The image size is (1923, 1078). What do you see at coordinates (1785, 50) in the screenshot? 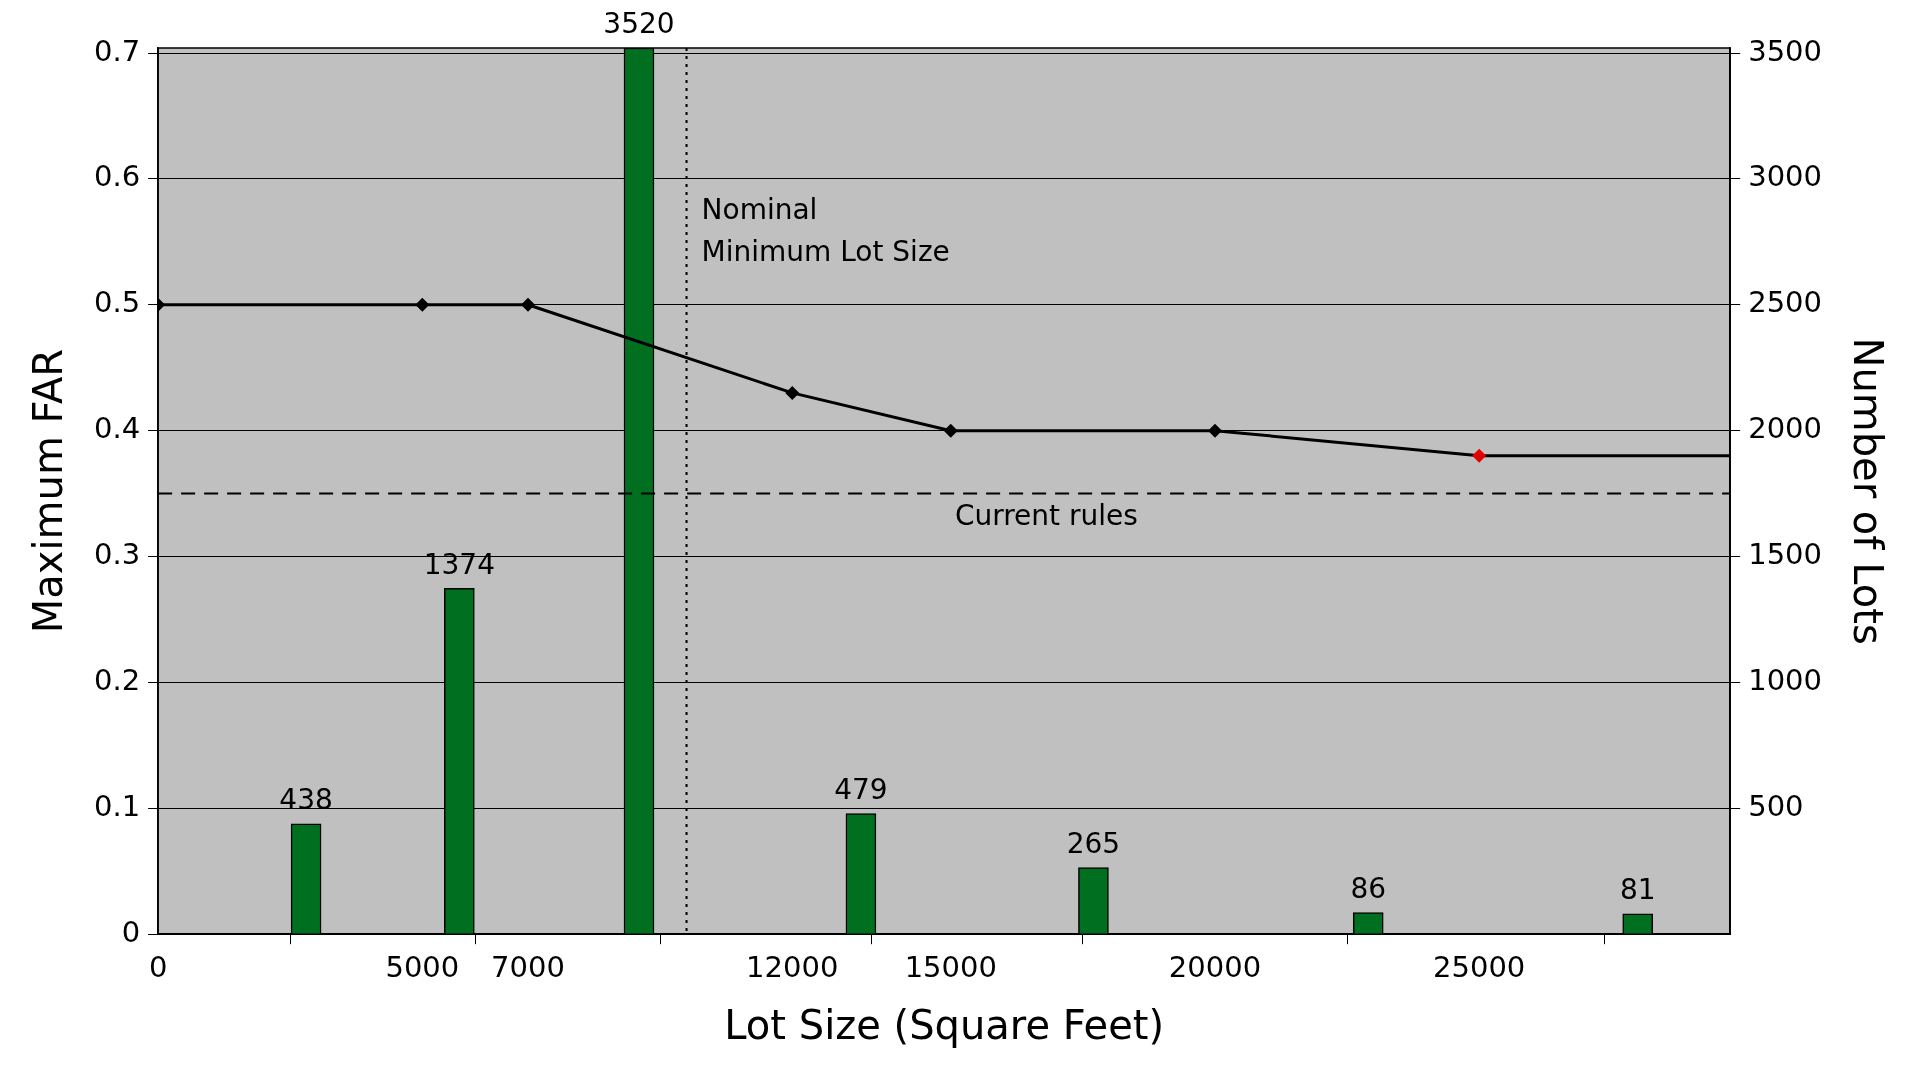
I see `y2-tick-label: 3500` at bounding box center [1785, 50].